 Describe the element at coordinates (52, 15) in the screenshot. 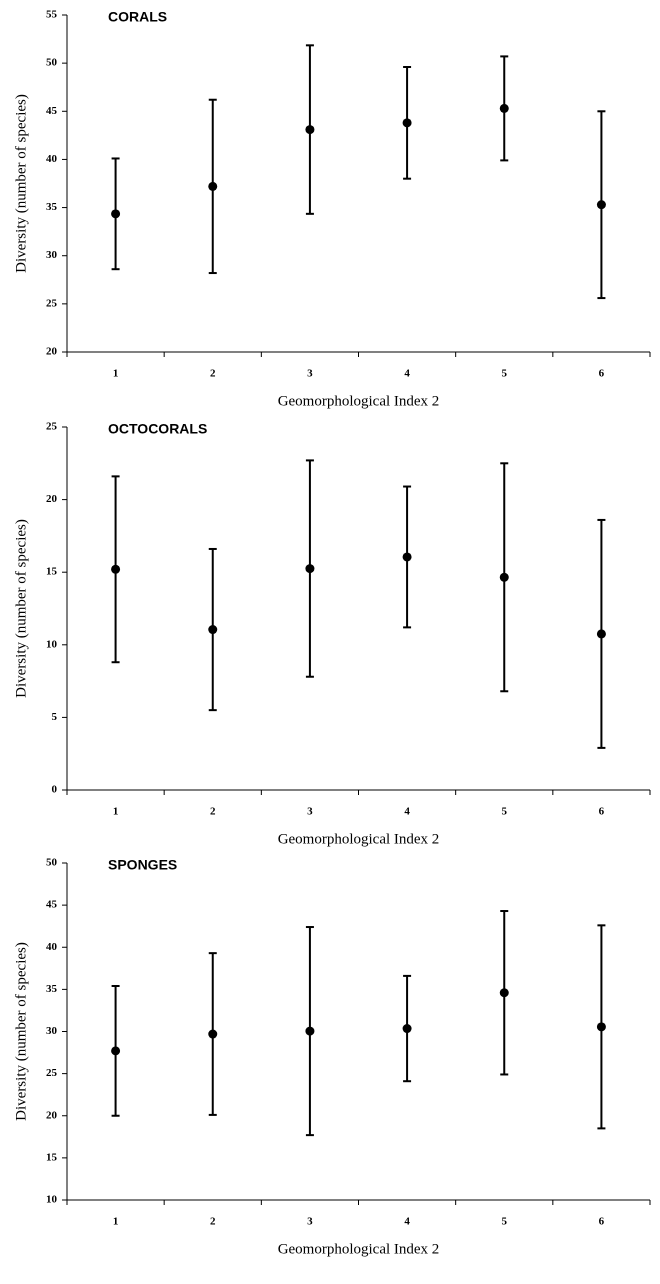

I see `y-tick-label: 55` at that location.